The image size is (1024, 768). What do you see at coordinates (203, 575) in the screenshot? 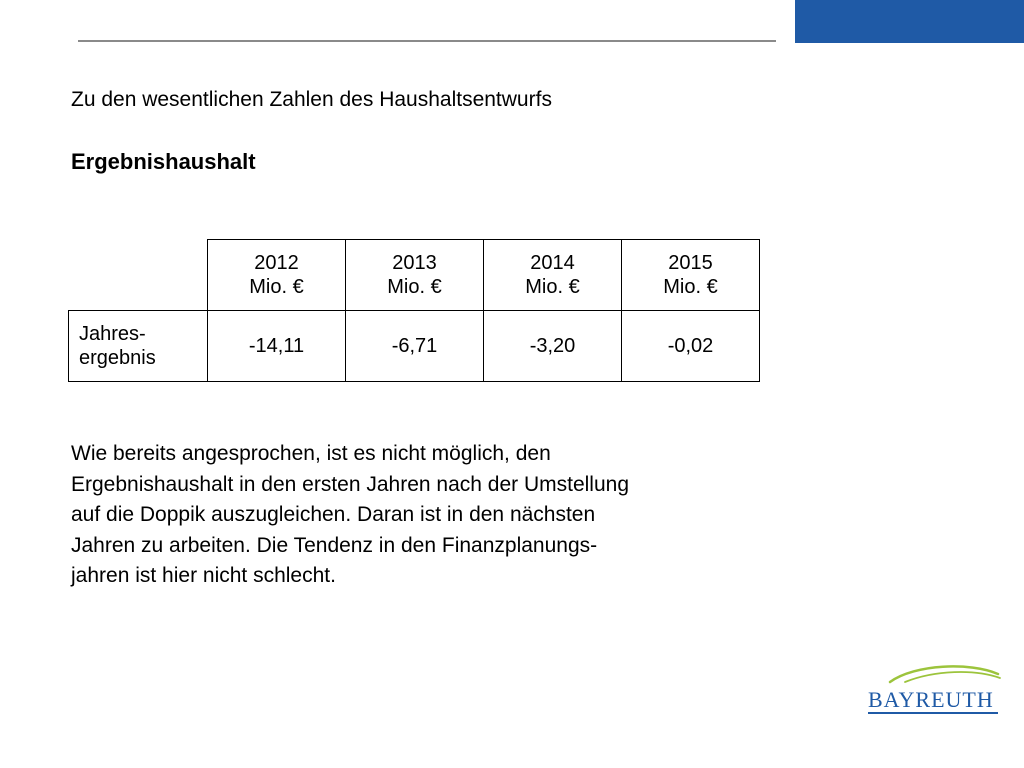
I see `paragraph-line: jahren ist hier nicht schlecht.` at bounding box center [203, 575].